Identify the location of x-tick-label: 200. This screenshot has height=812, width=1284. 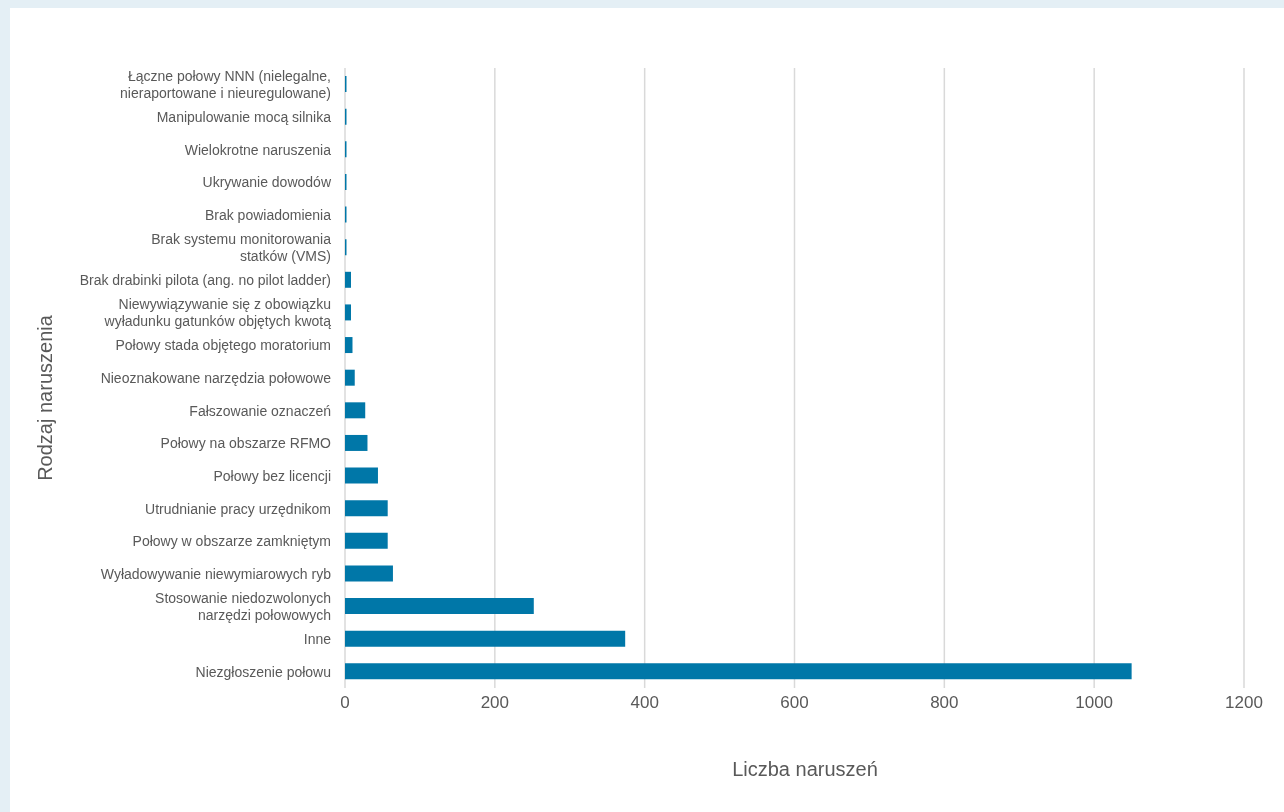
(495, 703).